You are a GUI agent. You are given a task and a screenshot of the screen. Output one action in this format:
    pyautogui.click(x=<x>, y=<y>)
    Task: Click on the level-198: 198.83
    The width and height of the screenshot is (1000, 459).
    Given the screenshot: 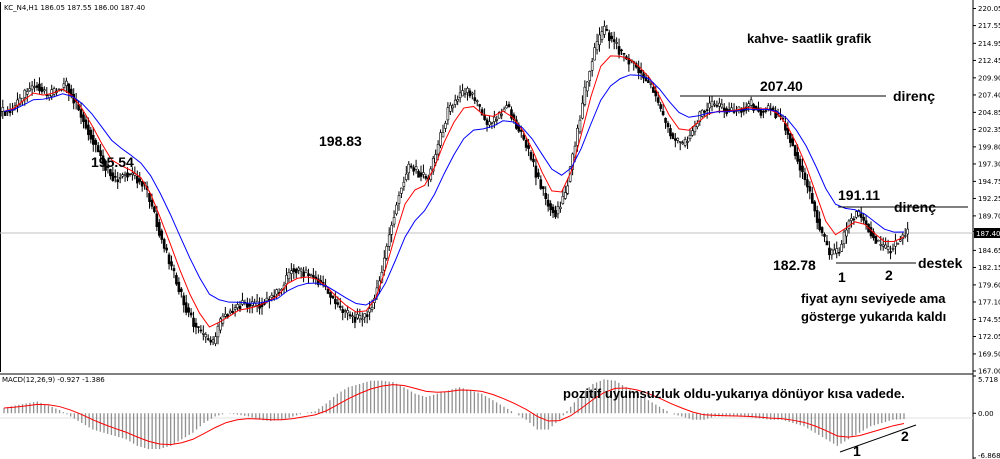 What is the action you would take?
    pyautogui.click(x=340, y=141)
    